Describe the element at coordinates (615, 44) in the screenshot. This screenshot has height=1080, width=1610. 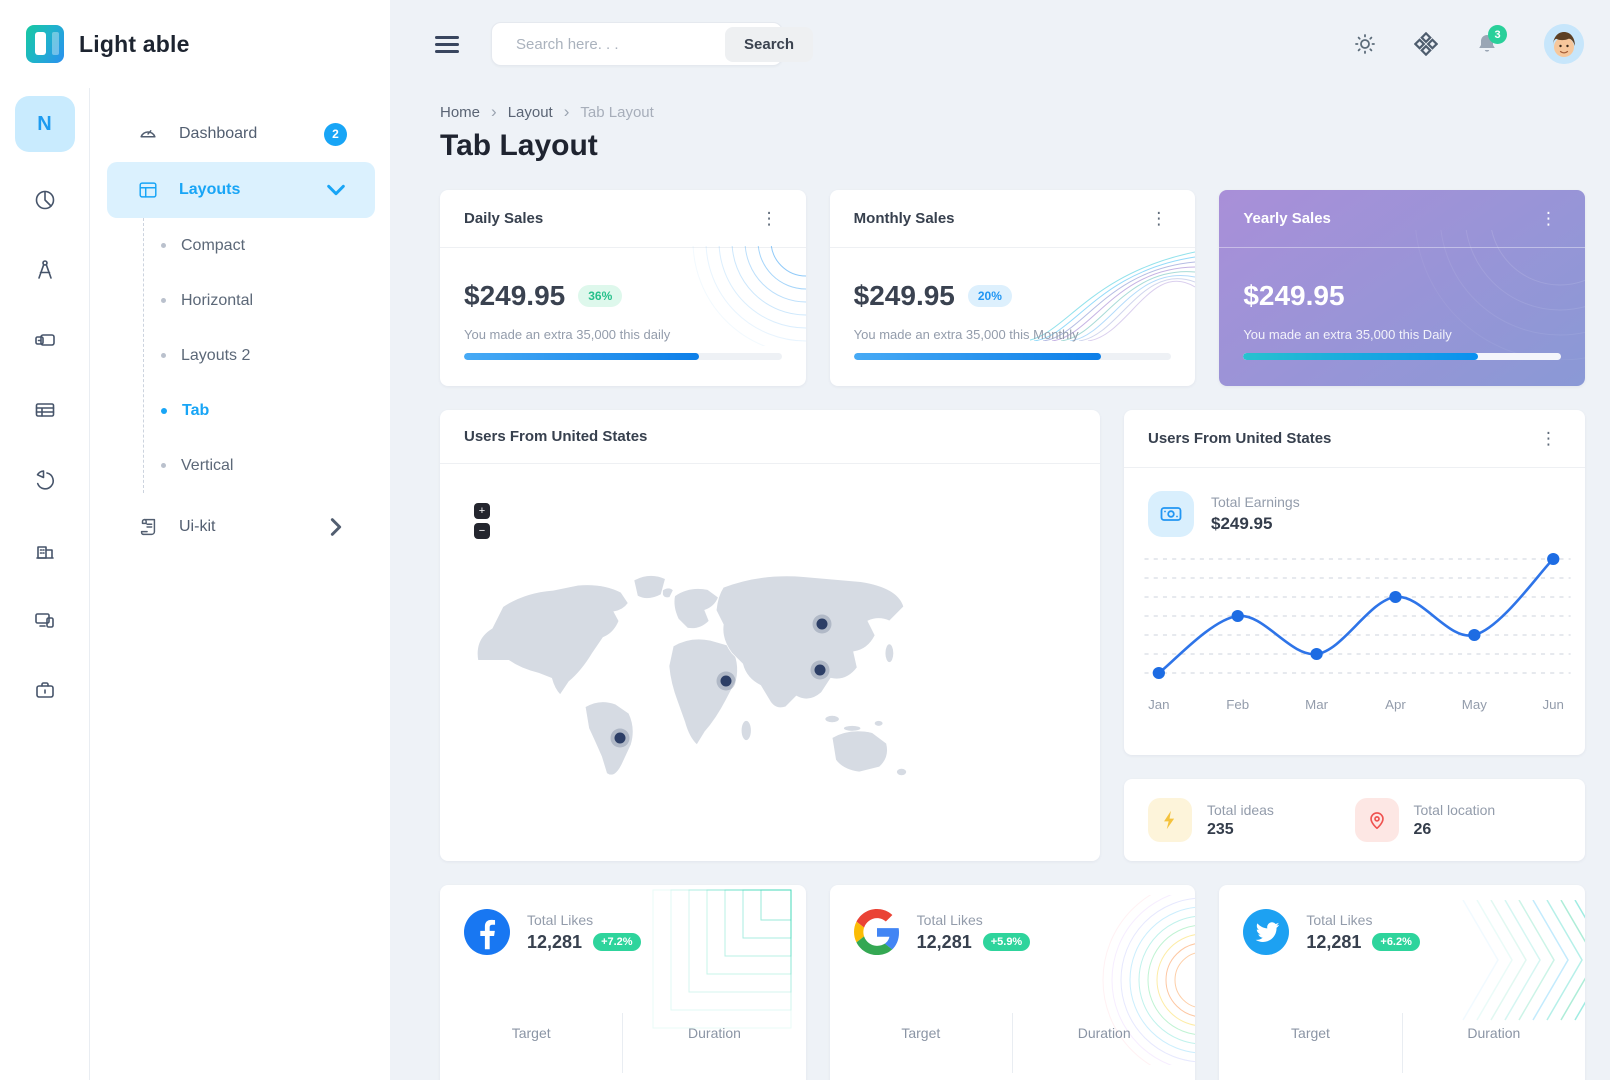
I see `search-input` at that location.